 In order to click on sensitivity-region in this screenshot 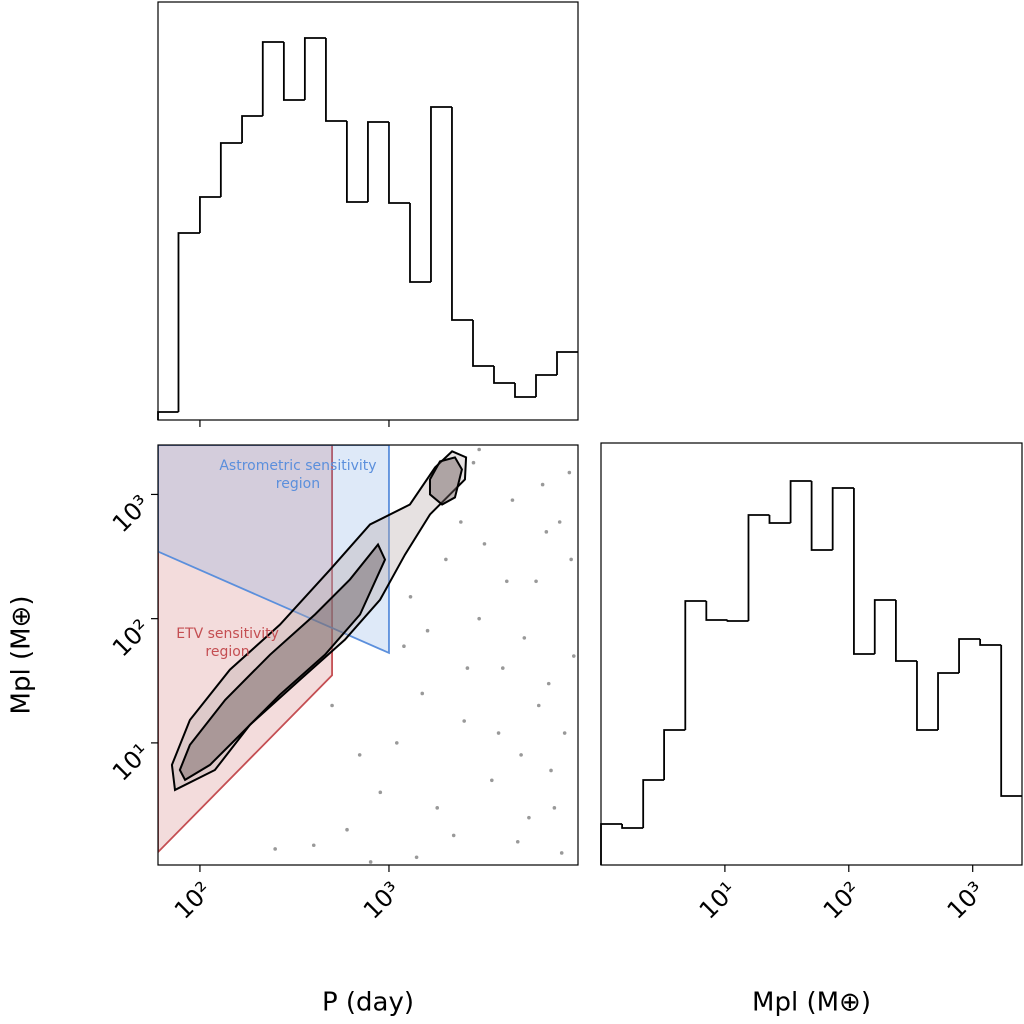, I will do `click(245, 649)`.